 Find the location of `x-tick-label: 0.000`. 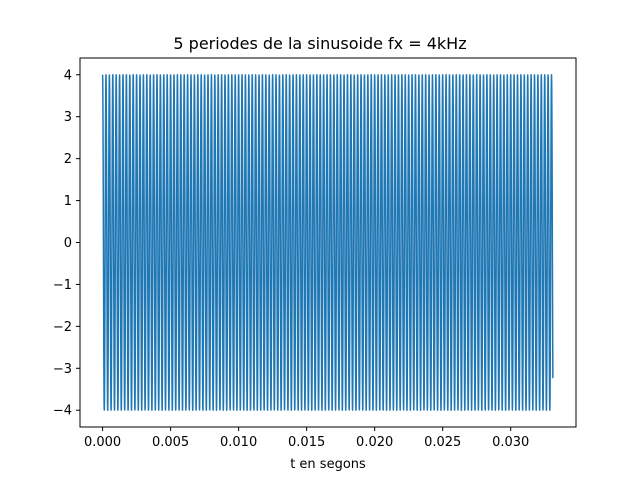

x-tick-label: 0.000 is located at coordinates (102, 442).